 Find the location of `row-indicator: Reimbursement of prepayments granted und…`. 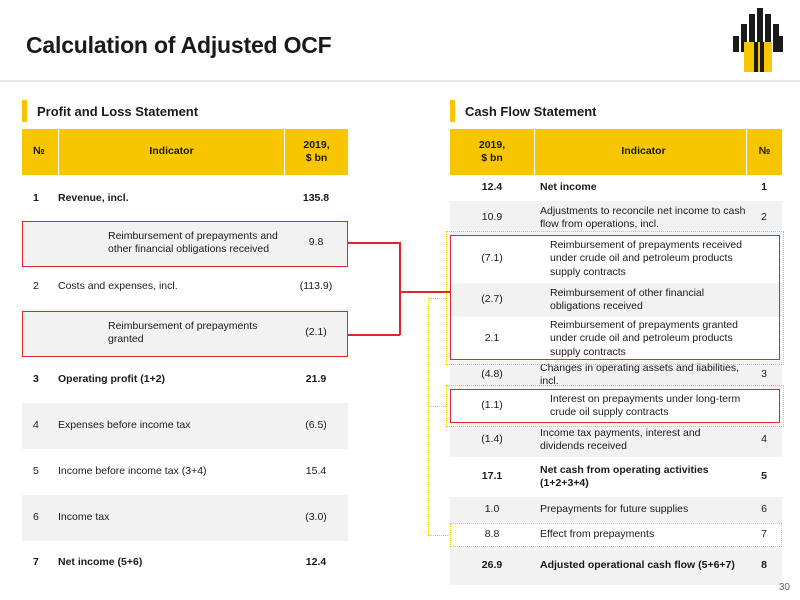

row-indicator: Reimbursement of prepayments granted und… is located at coordinates (644, 338).